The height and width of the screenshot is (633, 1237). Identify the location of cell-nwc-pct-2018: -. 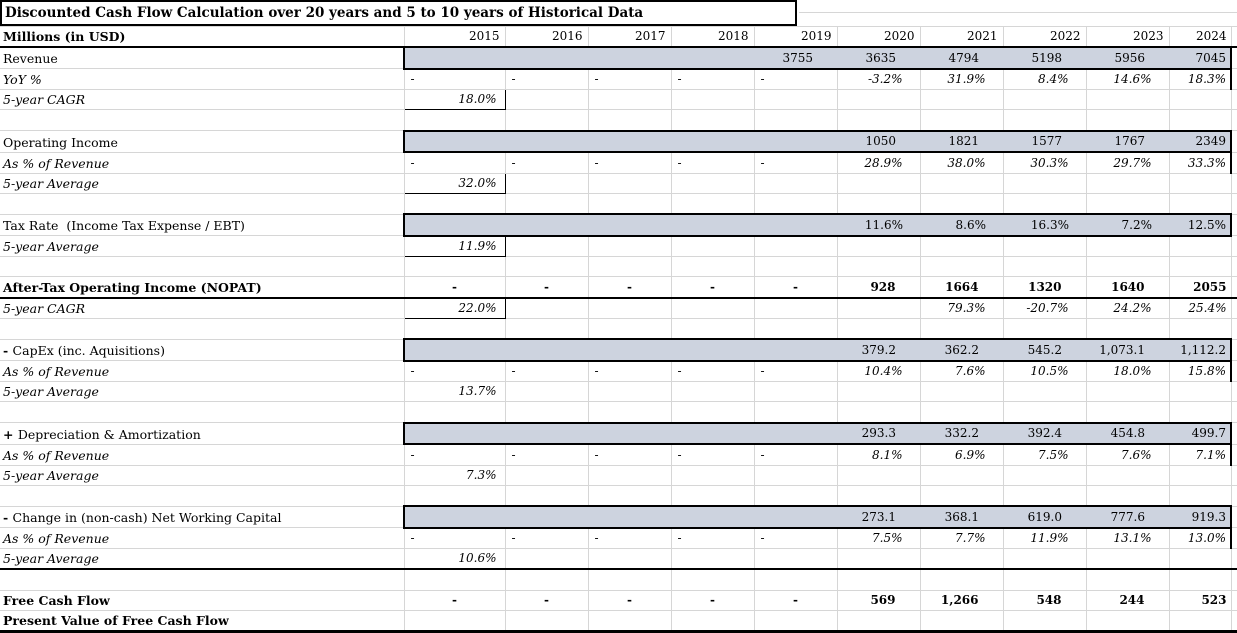
(713, 538).